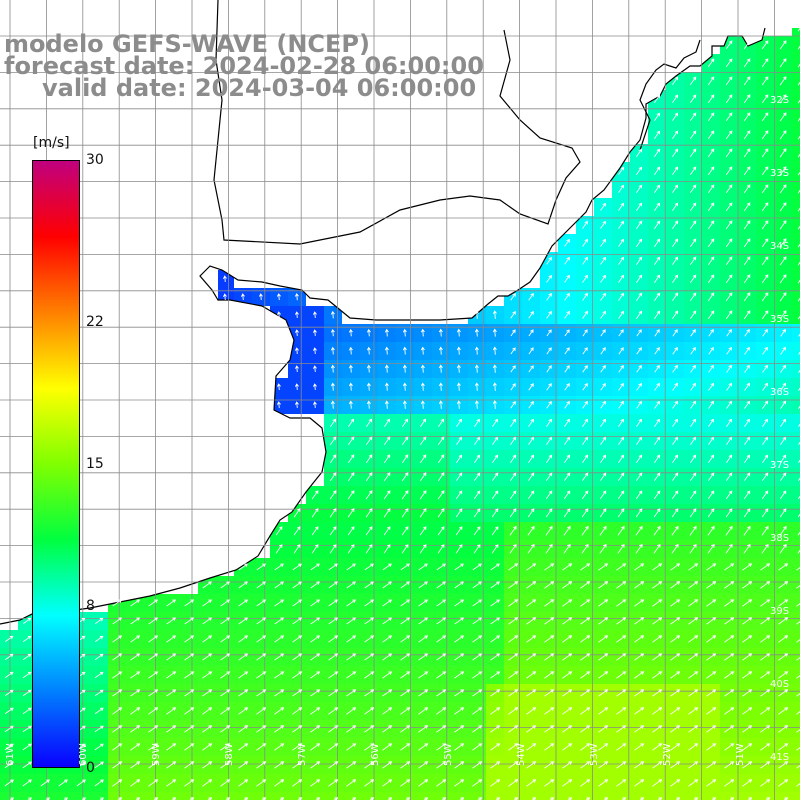 This screenshot has width=800, height=800. I want to click on longitude-label: 56W, so click(375, 754).